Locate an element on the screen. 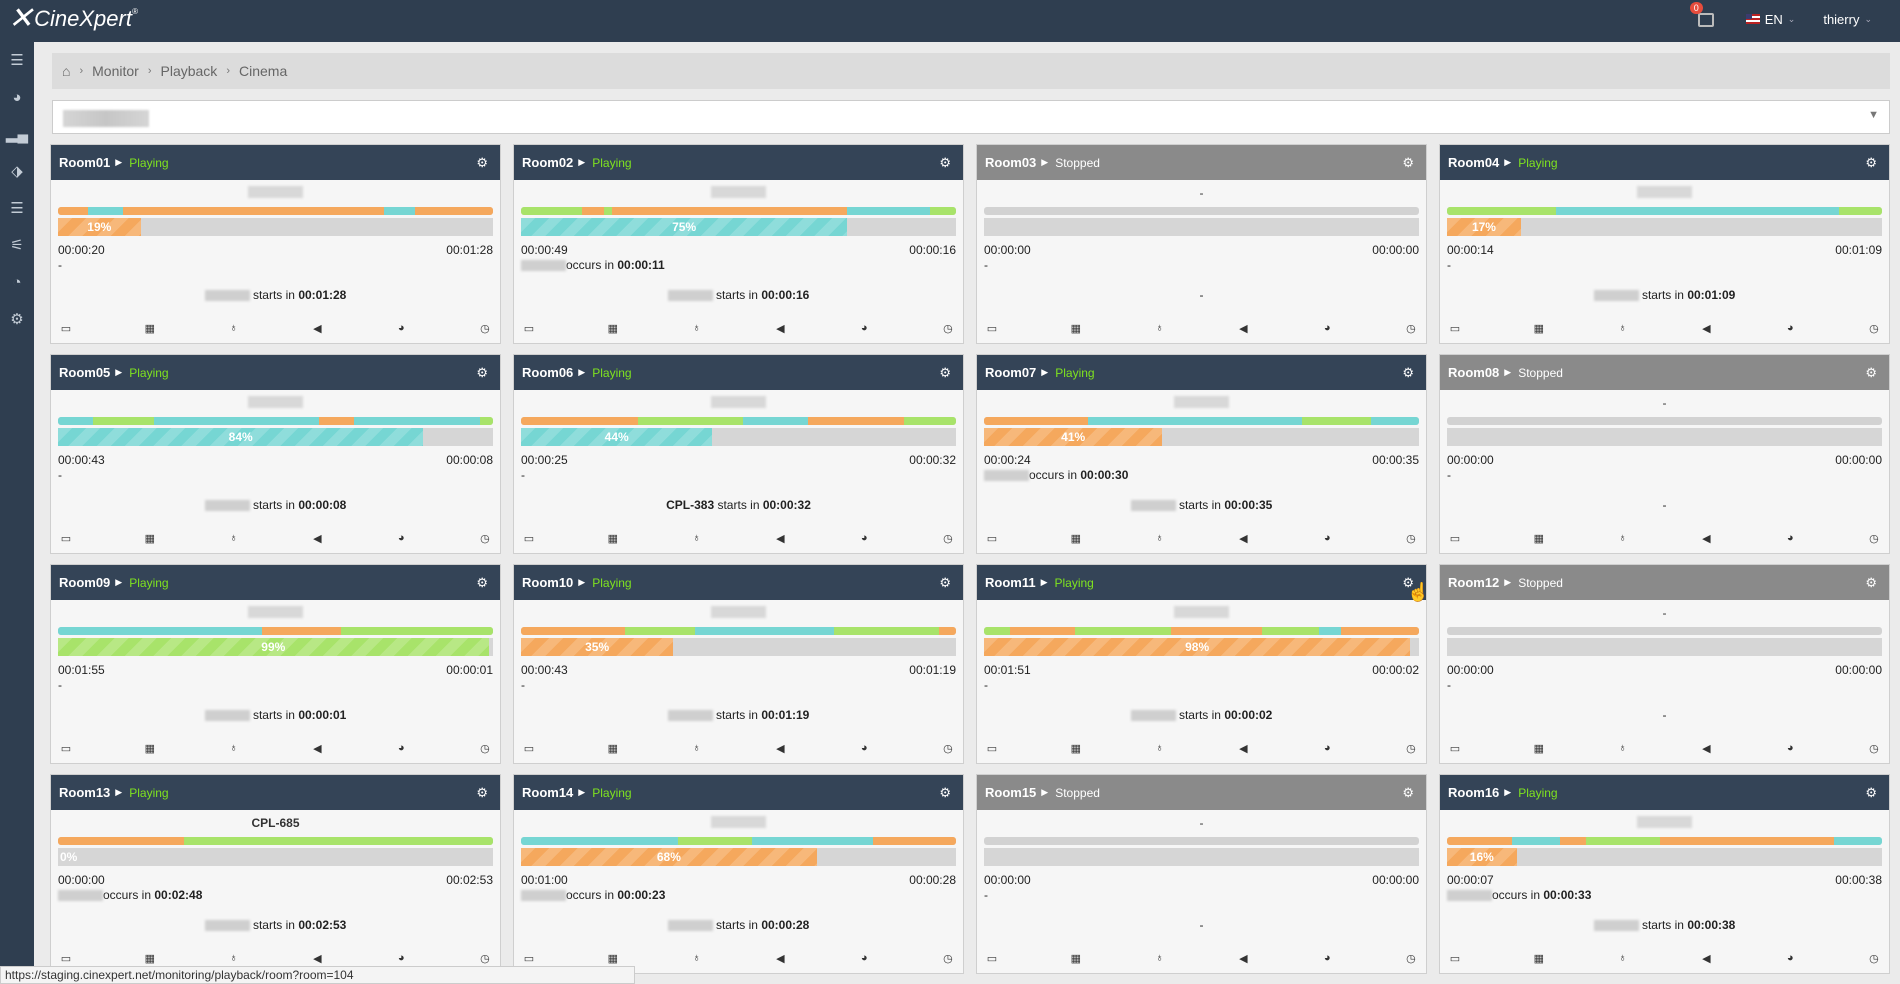 The image size is (1900, 984). language-selector: EN ⌄ is located at coordinates (1770, 19).